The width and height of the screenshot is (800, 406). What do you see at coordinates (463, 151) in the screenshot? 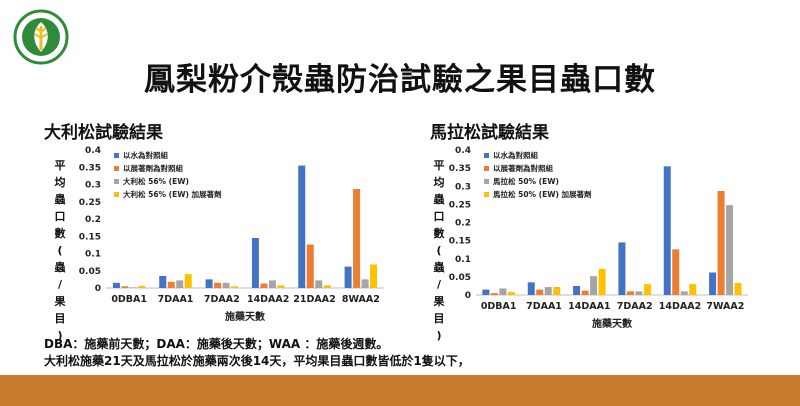
I see `y-tick-label: 0.4` at bounding box center [463, 151].